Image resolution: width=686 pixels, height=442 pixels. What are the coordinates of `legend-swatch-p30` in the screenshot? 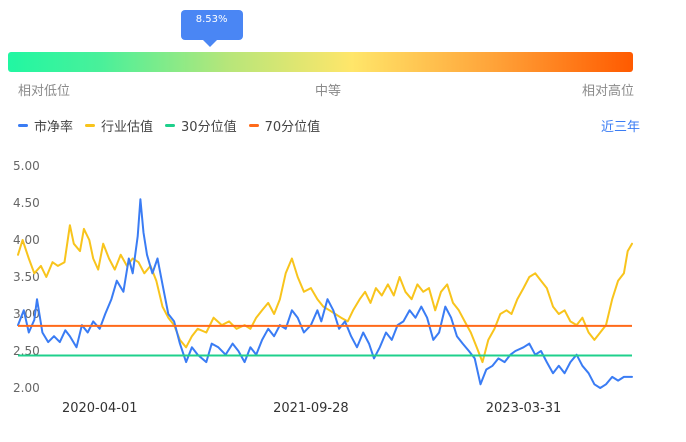 It's located at (170, 125).